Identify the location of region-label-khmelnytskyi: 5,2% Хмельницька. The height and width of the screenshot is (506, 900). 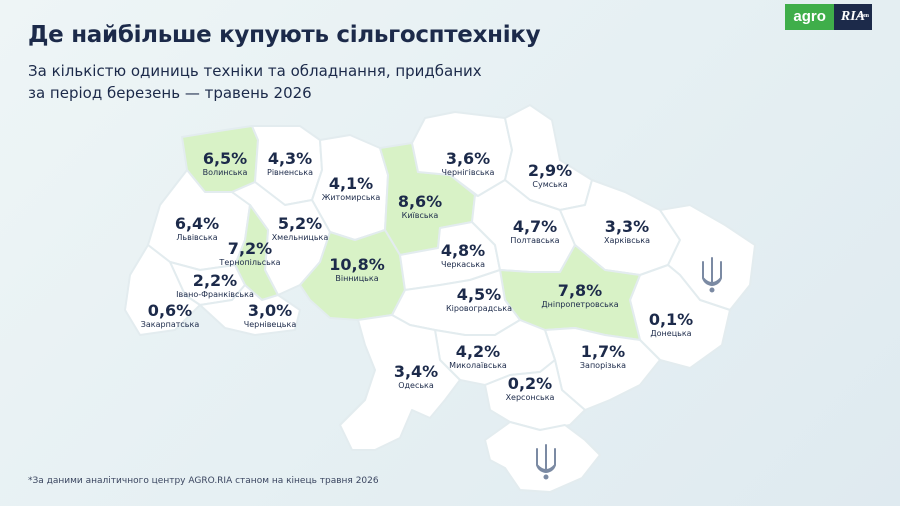
(300, 229).